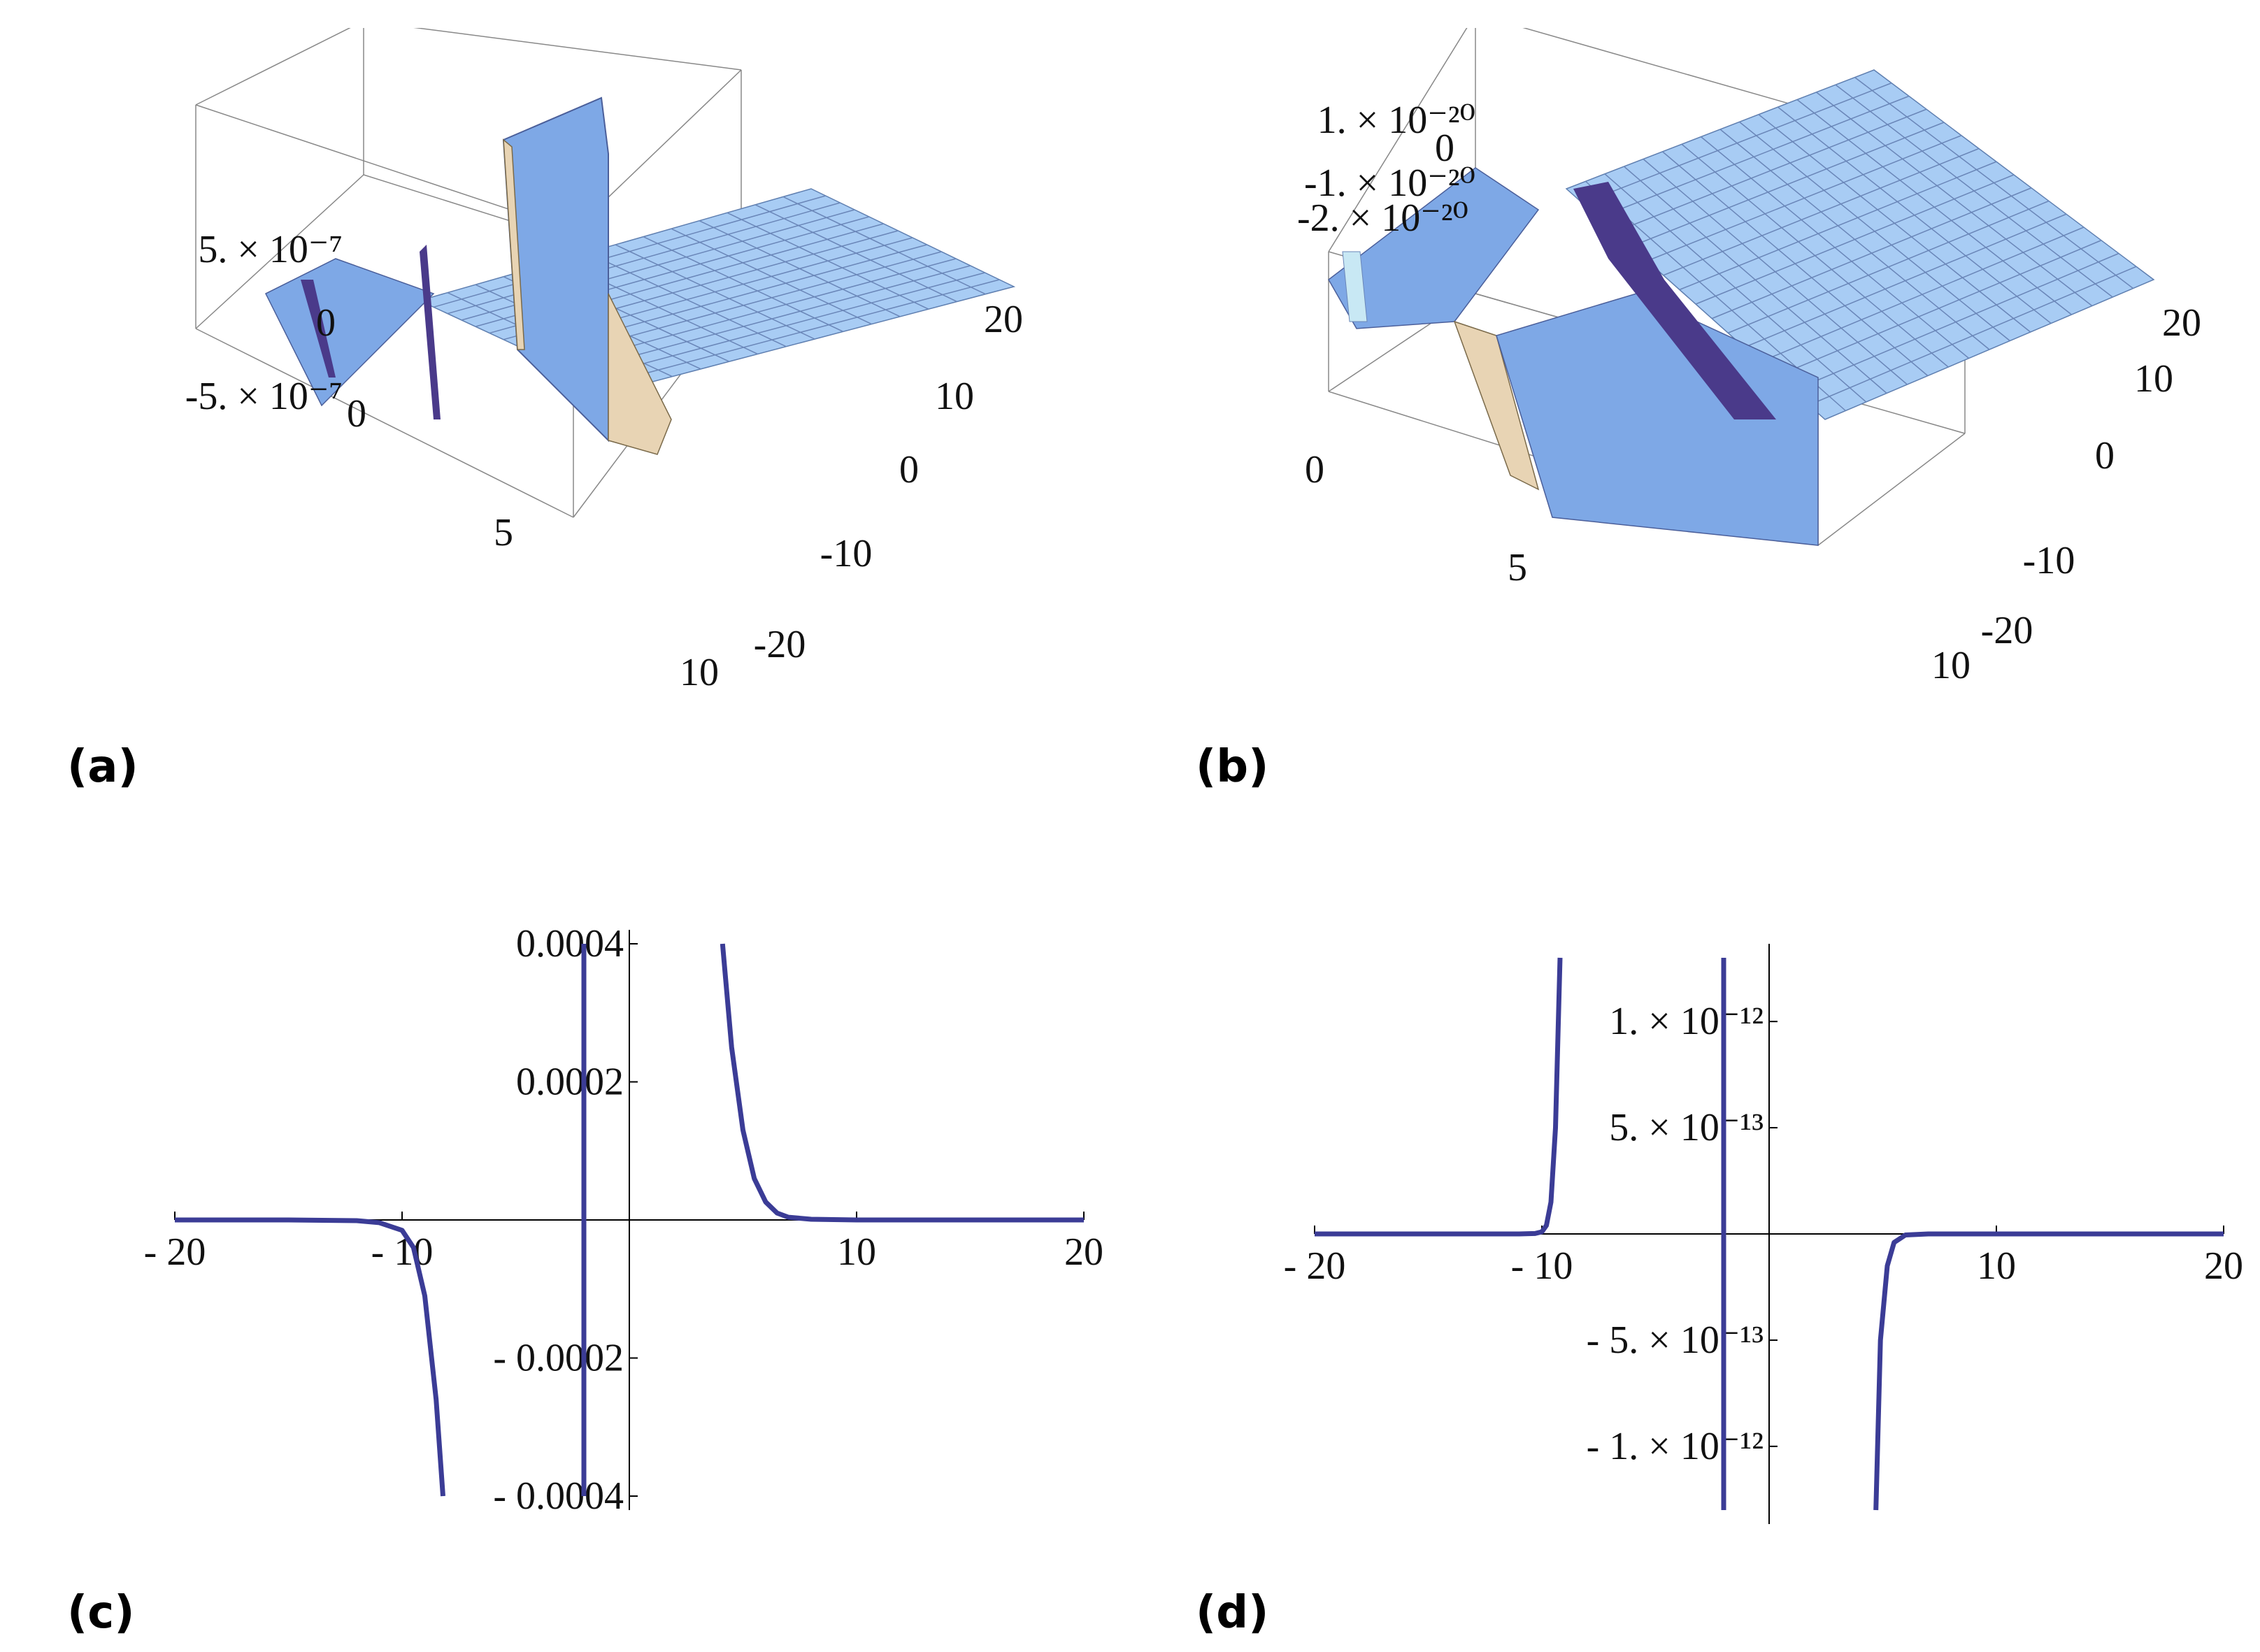 The image size is (2260, 1652). Describe the element at coordinates (1674, 300) in the screenshot. I see `surface-wall-dark-b` at that location.